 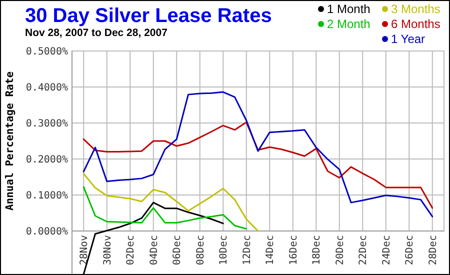 I want to click on x-tick-label: 28Nov, so click(x=84, y=250).